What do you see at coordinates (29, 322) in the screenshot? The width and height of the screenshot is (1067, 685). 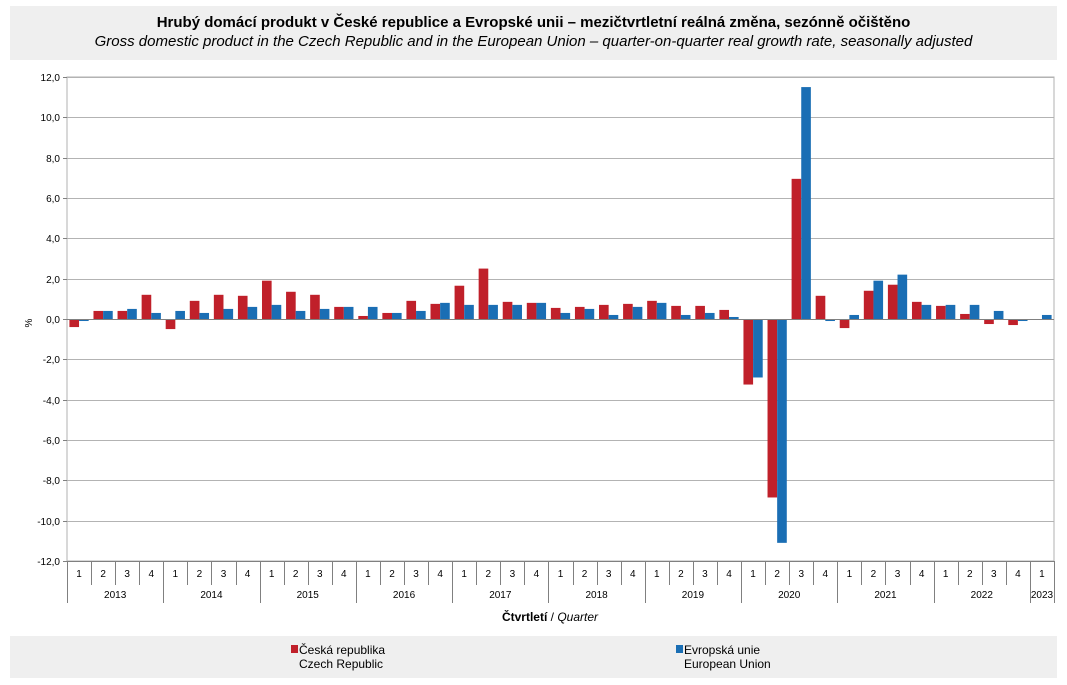 I see `y-axis-label: %` at bounding box center [29, 322].